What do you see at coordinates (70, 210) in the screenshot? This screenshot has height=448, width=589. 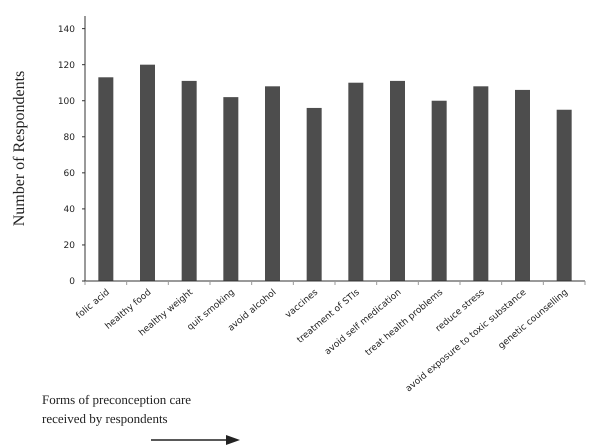 I see `y-tick-label: 40` at bounding box center [70, 210].